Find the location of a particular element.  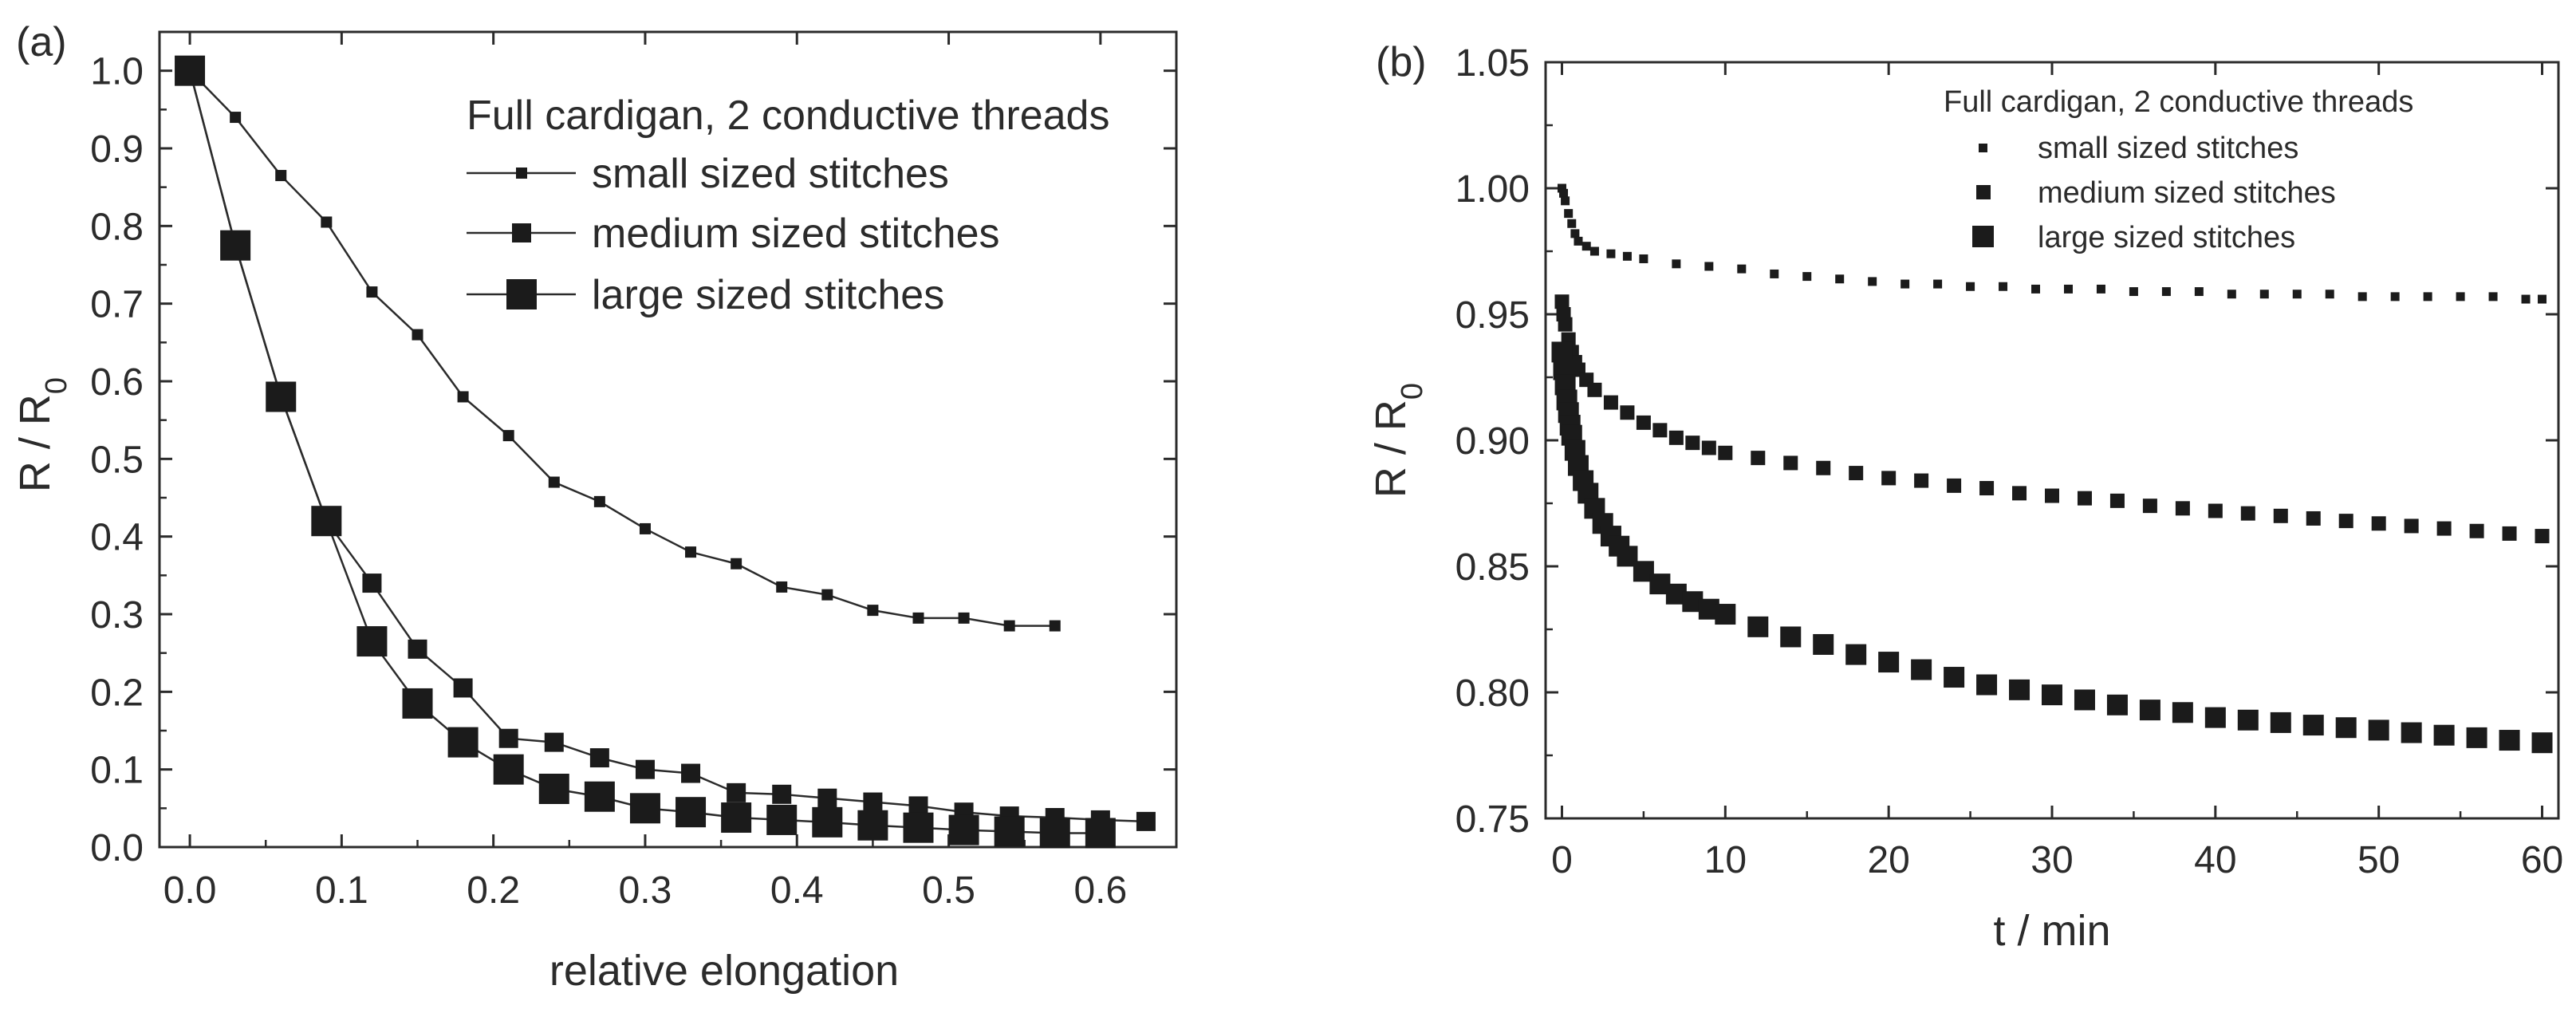

x-axis-label: t / min is located at coordinates (2051, 931).